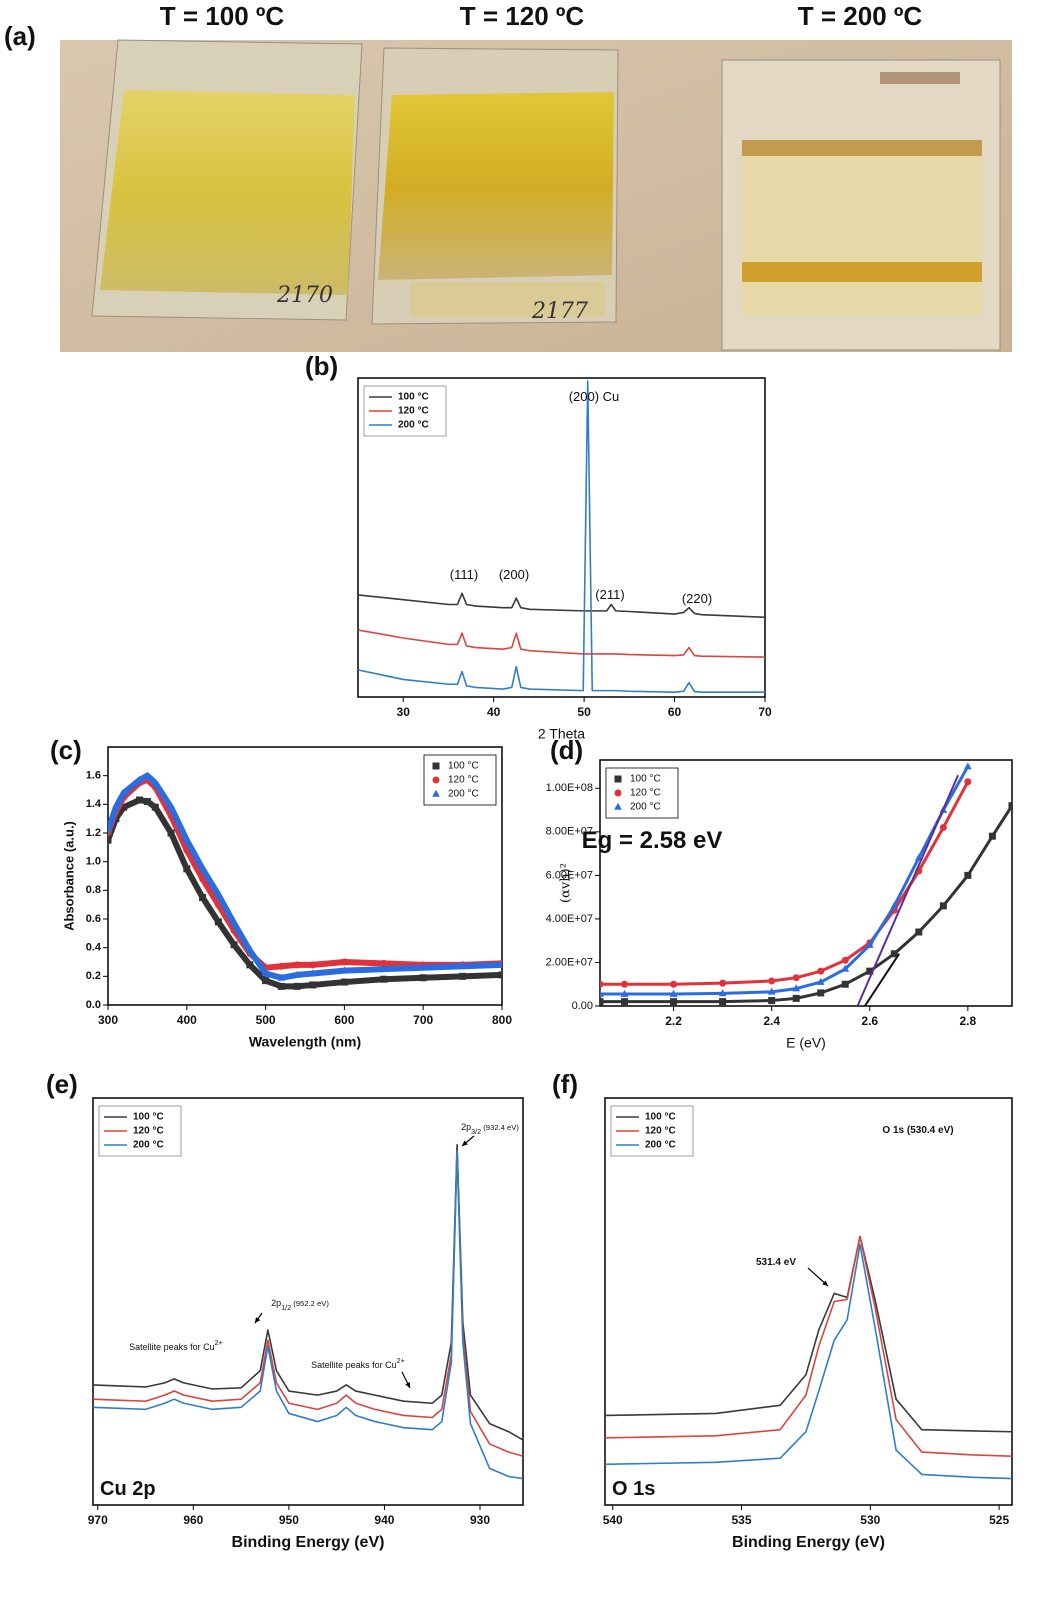 The width and height of the screenshot is (1044, 1617). I want to click on y-tick-label: 0.6, so click(93, 919).